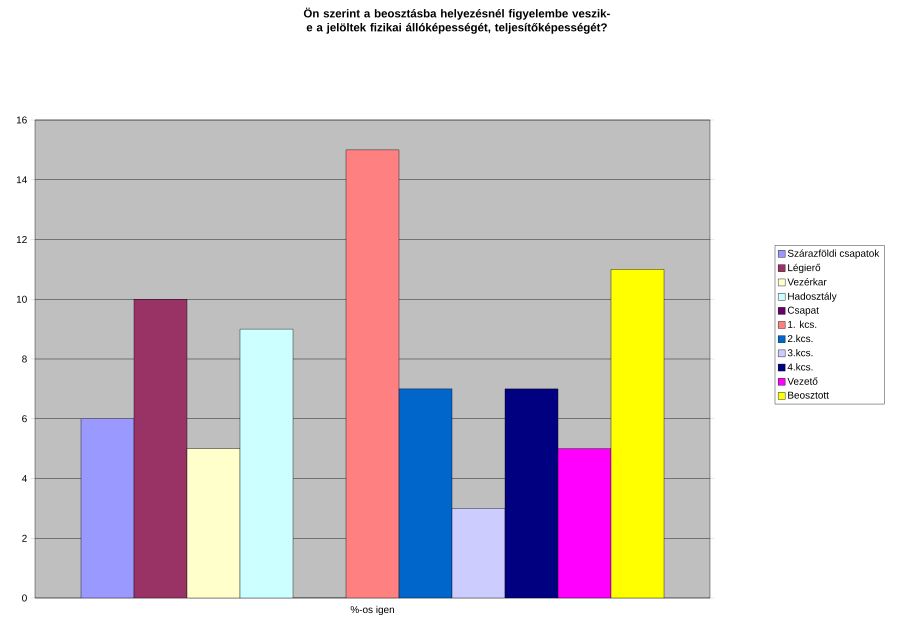 Image resolution: width=914 pixels, height=626 pixels. I want to click on x-tick-label: %-os igen, so click(372, 611).